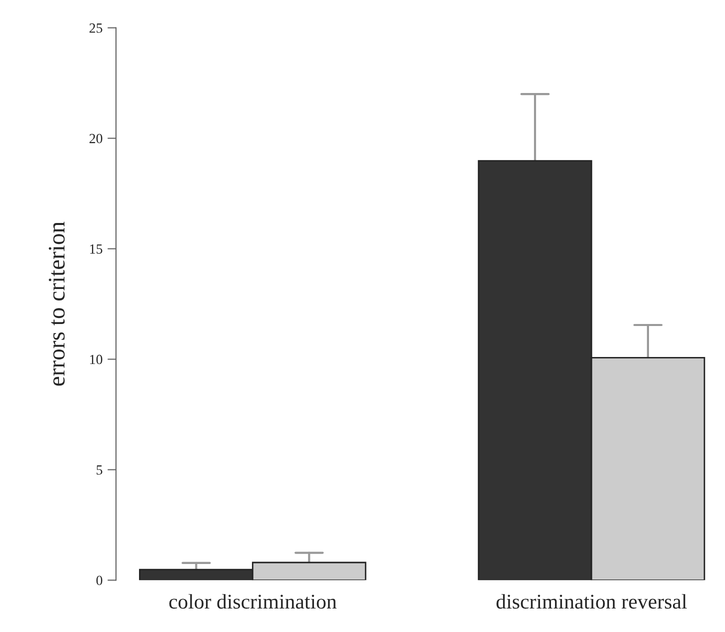  Describe the element at coordinates (99, 470) in the screenshot. I see `y-tick-label: 5` at that location.